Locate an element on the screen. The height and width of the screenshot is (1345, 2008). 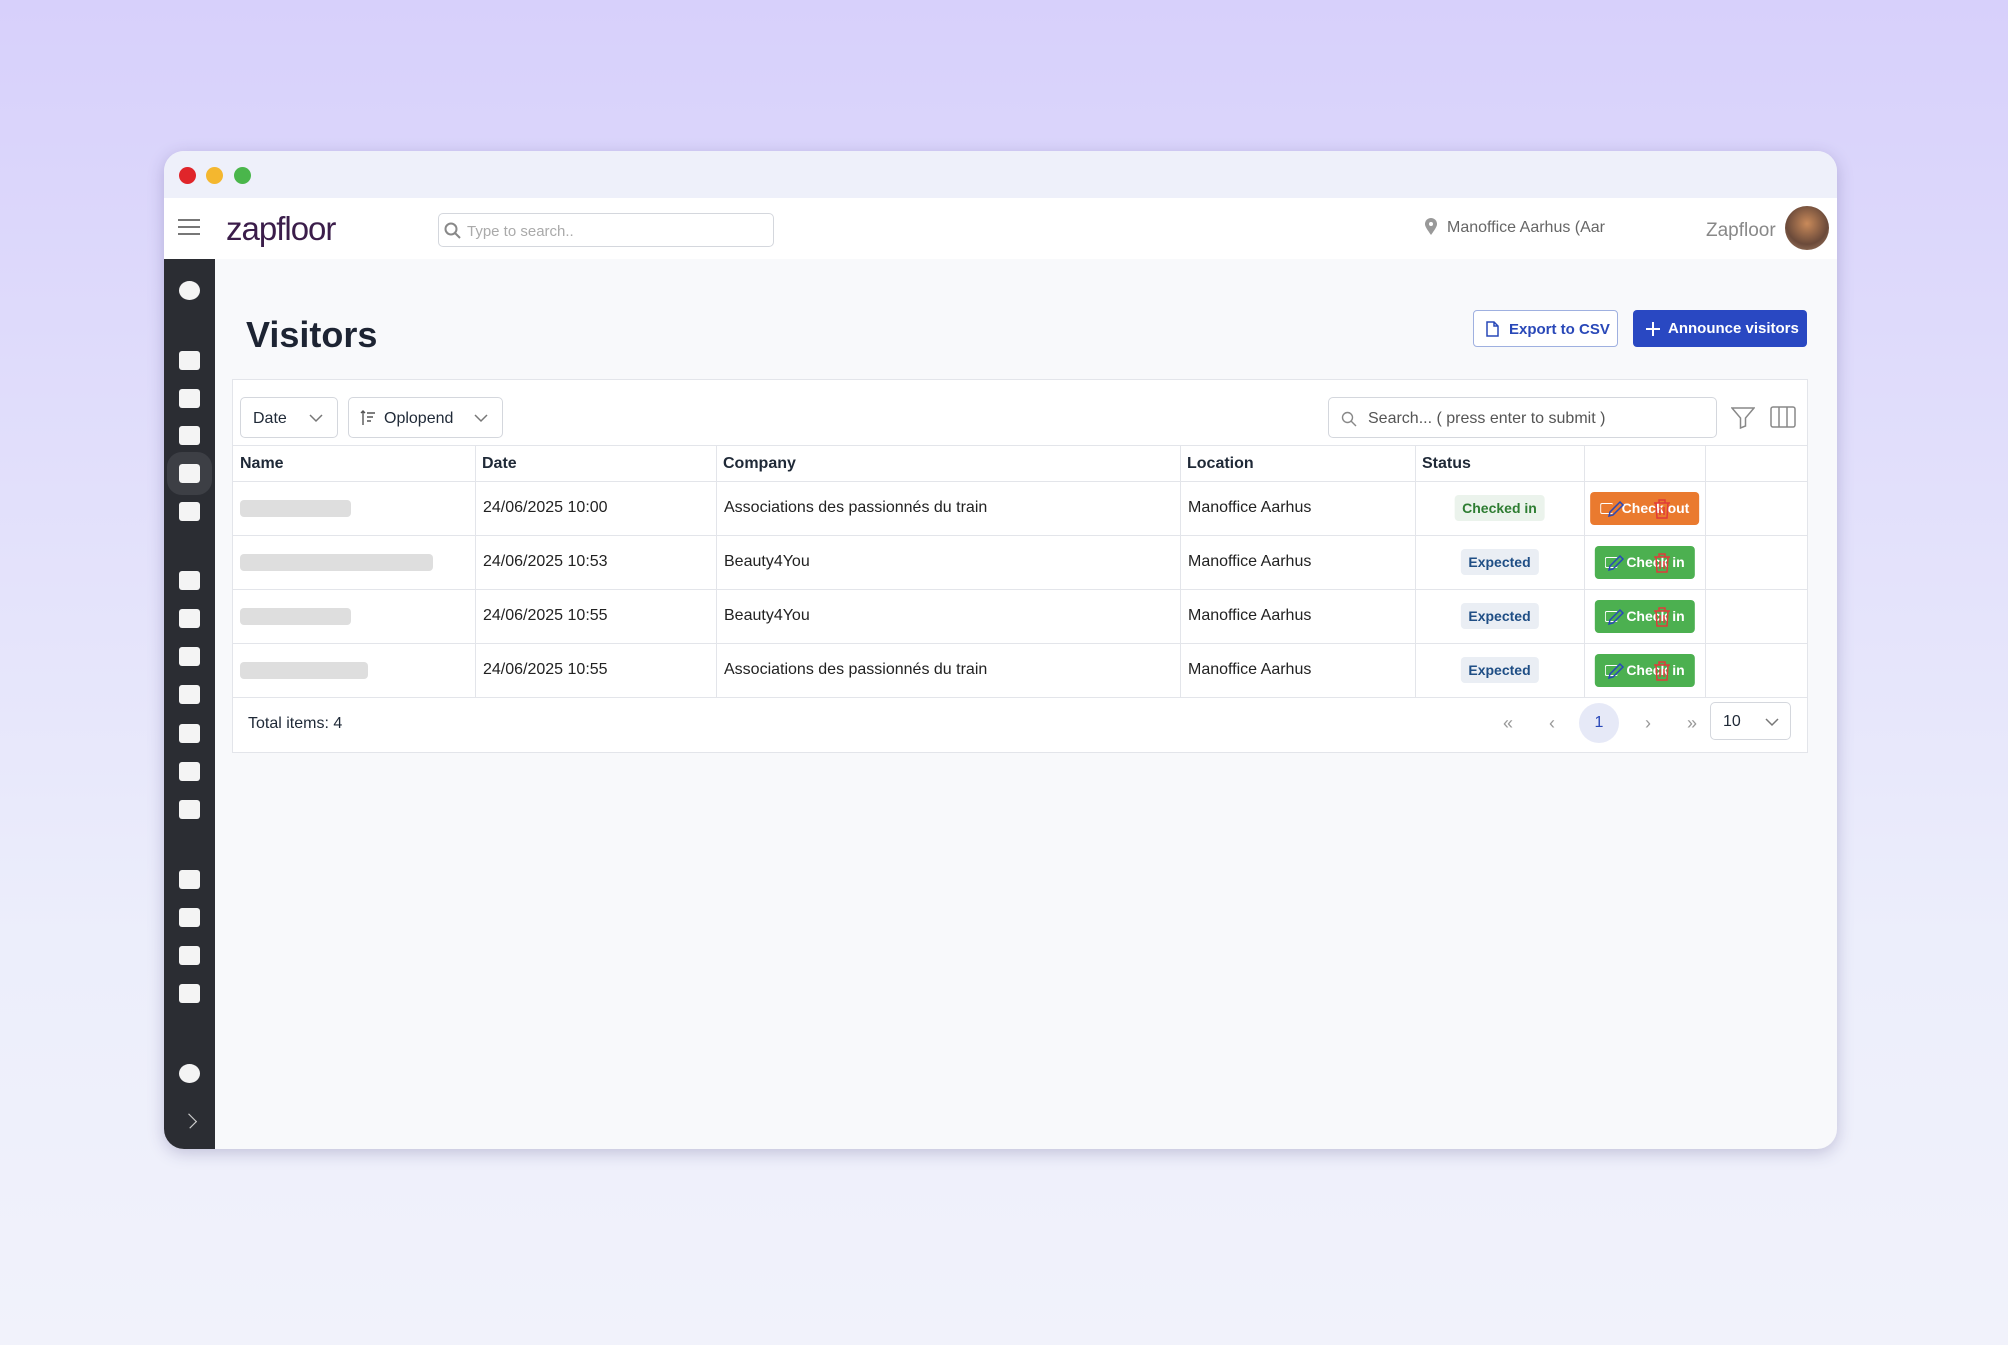
export-button: Export to CSV is located at coordinates (1545, 328).